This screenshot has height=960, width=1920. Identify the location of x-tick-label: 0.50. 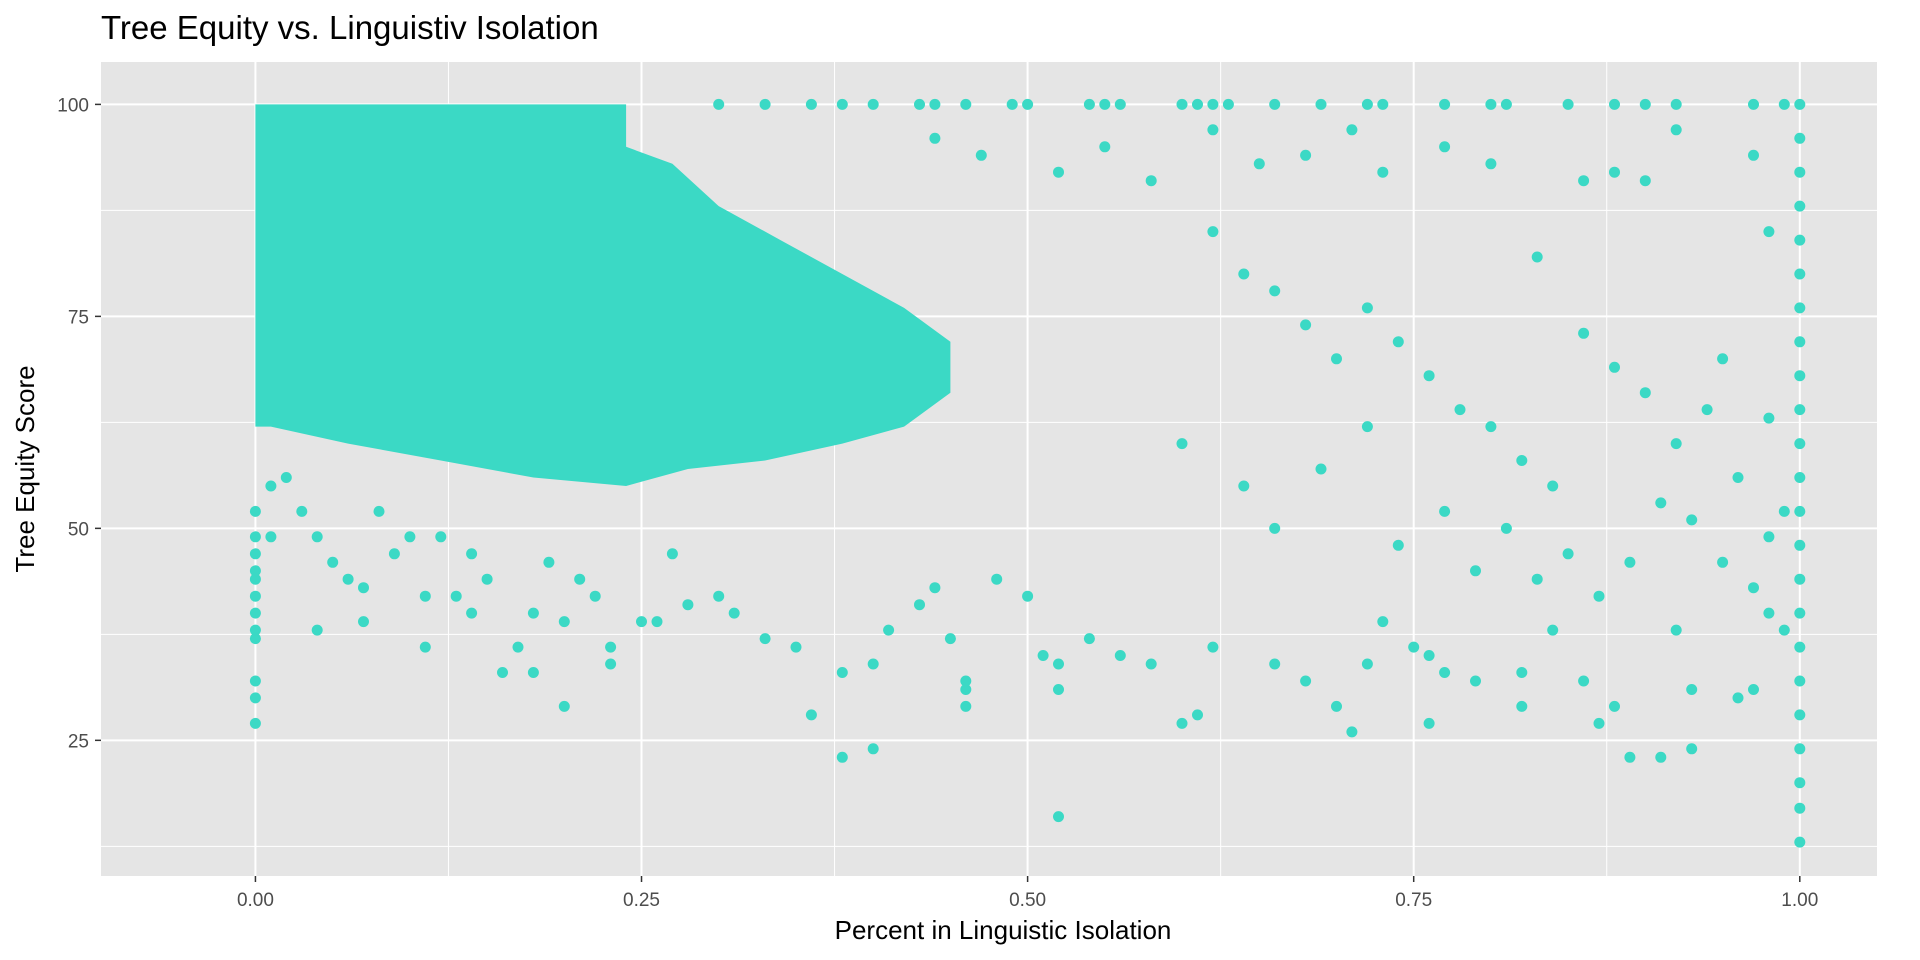
(1027, 900).